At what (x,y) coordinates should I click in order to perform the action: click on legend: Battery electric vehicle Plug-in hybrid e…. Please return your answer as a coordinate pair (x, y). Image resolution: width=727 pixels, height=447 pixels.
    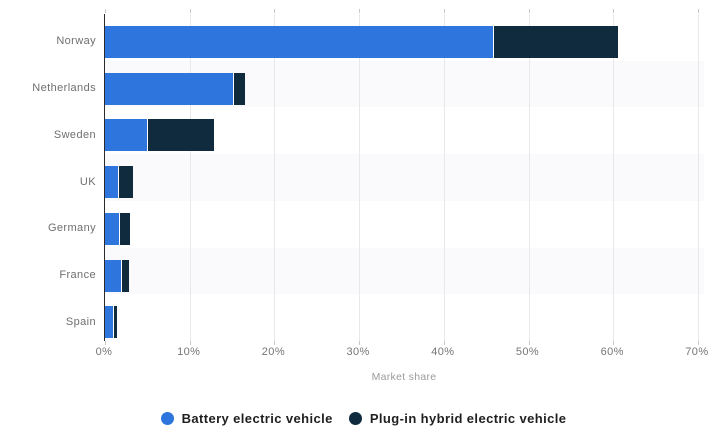
    Looking at the image, I should click on (363, 418).